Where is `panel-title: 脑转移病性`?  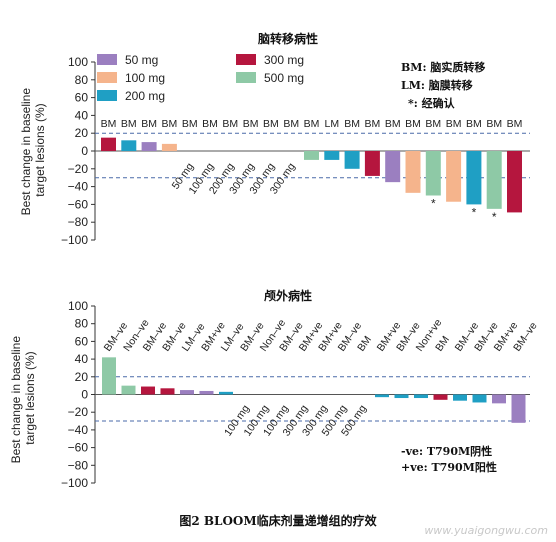 panel-title: 脑转移病性 is located at coordinates (287, 38).